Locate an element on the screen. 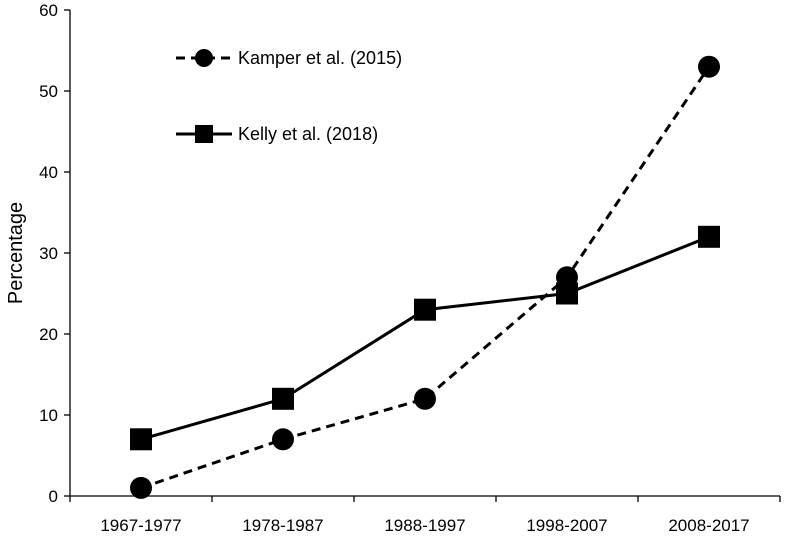 Image resolution: width=785 pixels, height=536 pixels. x-tick-label: 1967-1977 is located at coordinates (140, 525).